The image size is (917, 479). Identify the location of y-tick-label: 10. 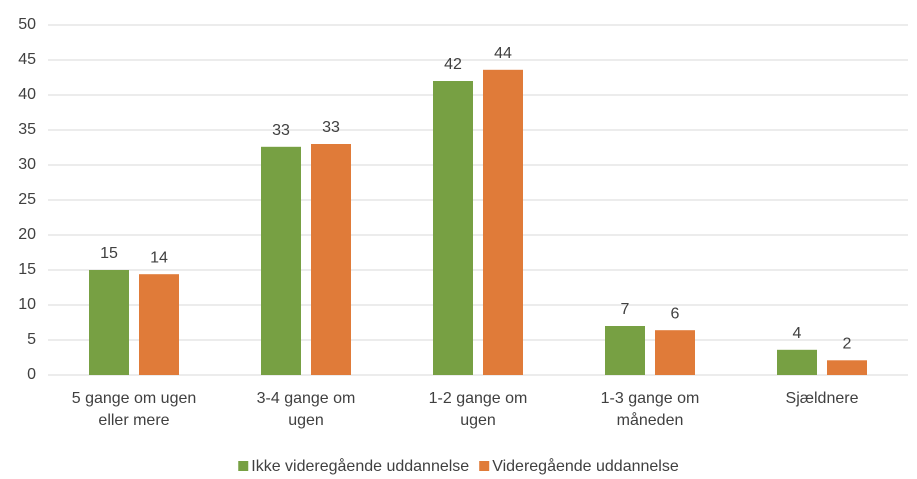
(27, 304).